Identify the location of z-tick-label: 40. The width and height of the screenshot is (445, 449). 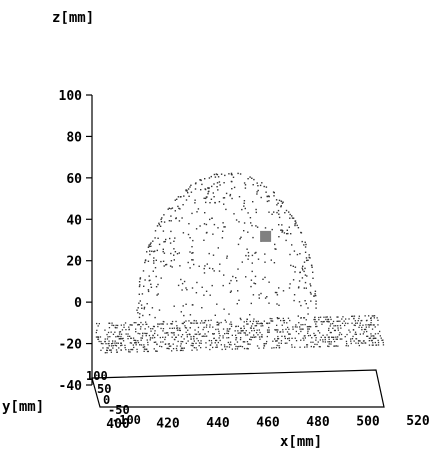
(74, 220).